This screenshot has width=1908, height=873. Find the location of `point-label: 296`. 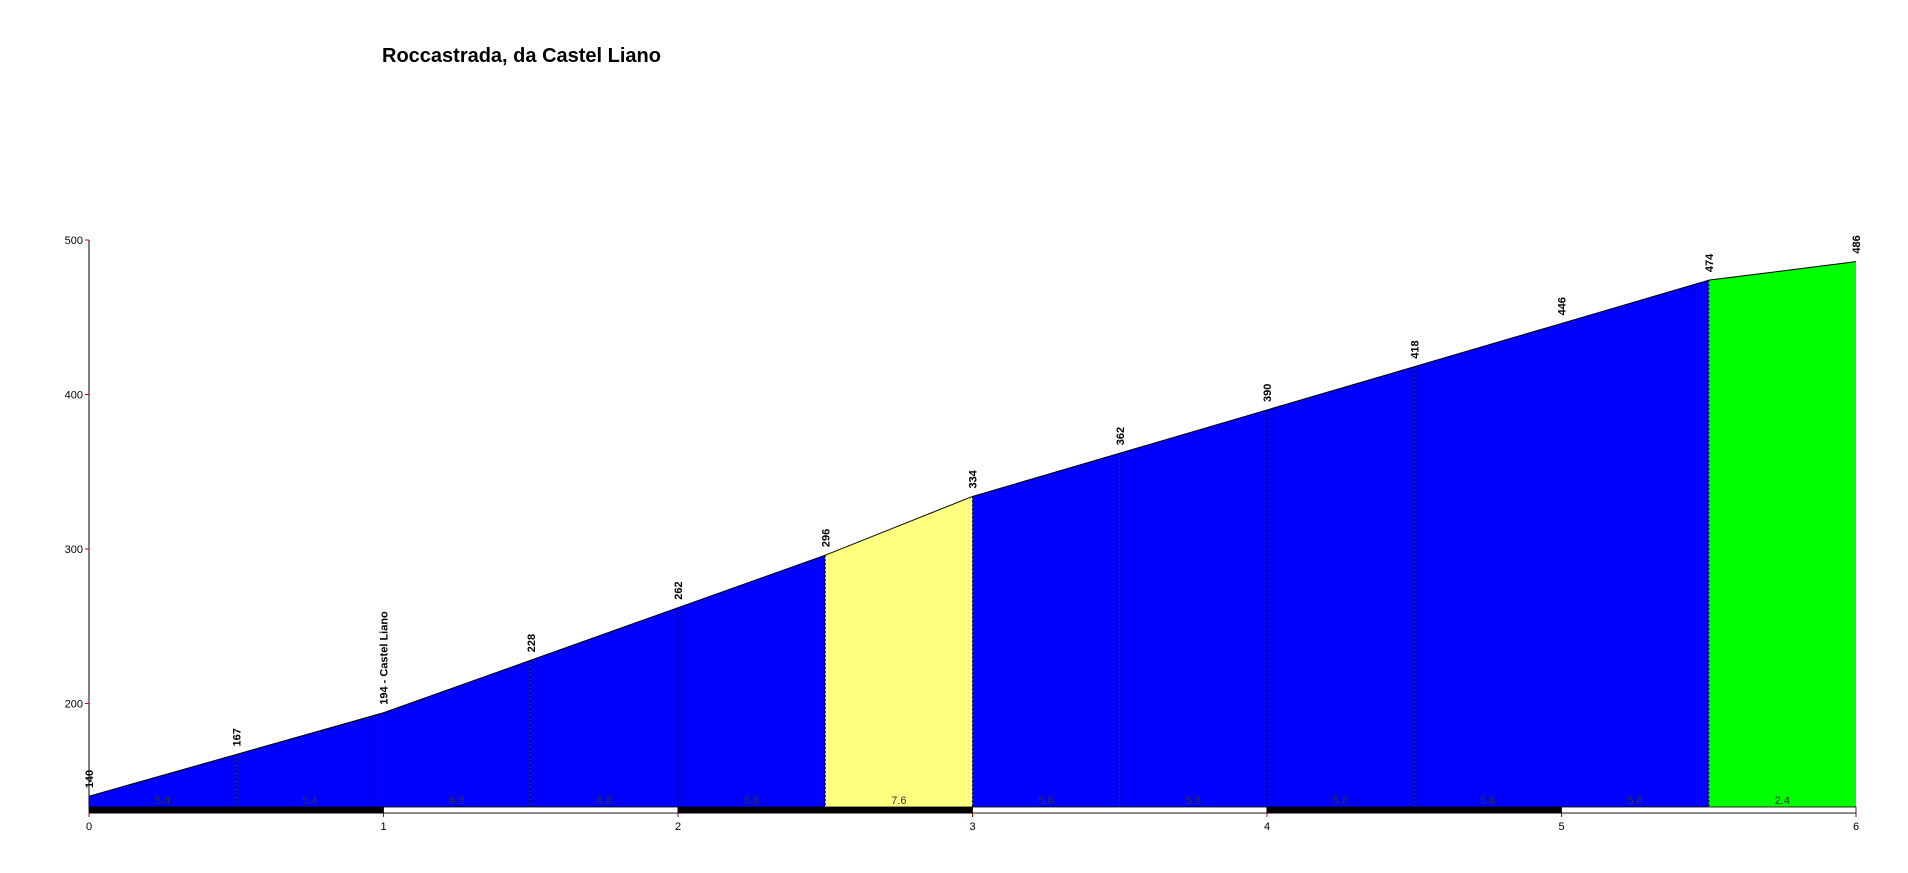

point-label: 296 is located at coordinates (826, 538).